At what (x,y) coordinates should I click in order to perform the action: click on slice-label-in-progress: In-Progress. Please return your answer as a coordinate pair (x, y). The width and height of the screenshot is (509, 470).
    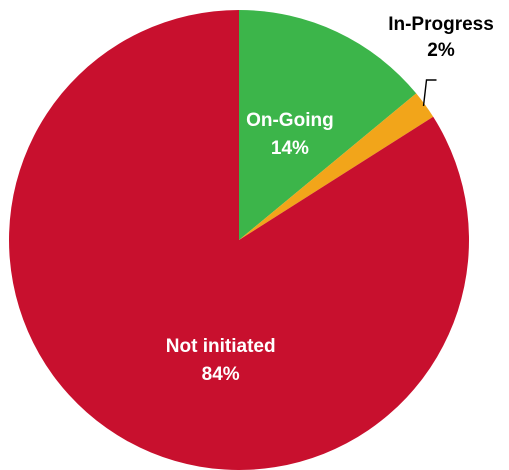
    Looking at the image, I should click on (441, 24).